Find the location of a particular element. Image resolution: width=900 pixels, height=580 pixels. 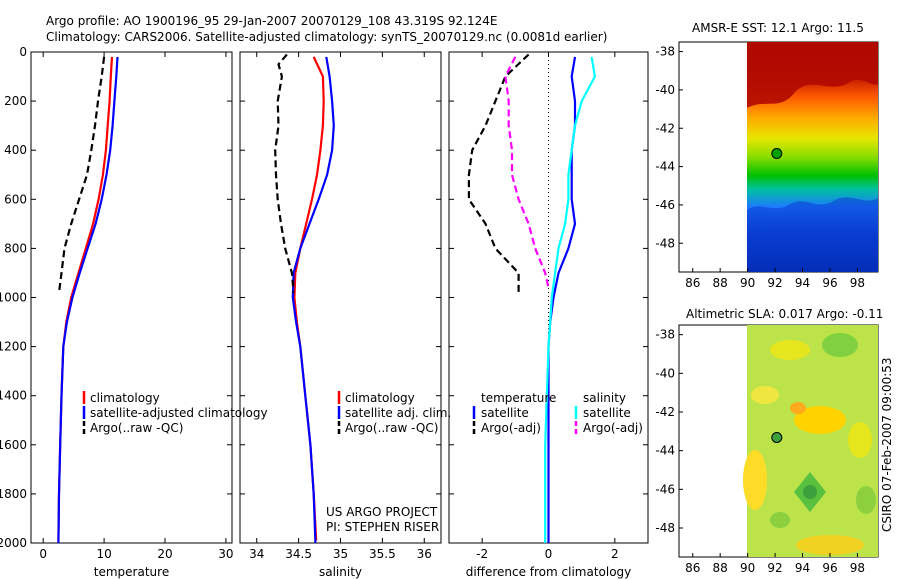

sst-map-title: AMSR-E SST: 12.1 Argo: 11.5 is located at coordinates (778, 28).